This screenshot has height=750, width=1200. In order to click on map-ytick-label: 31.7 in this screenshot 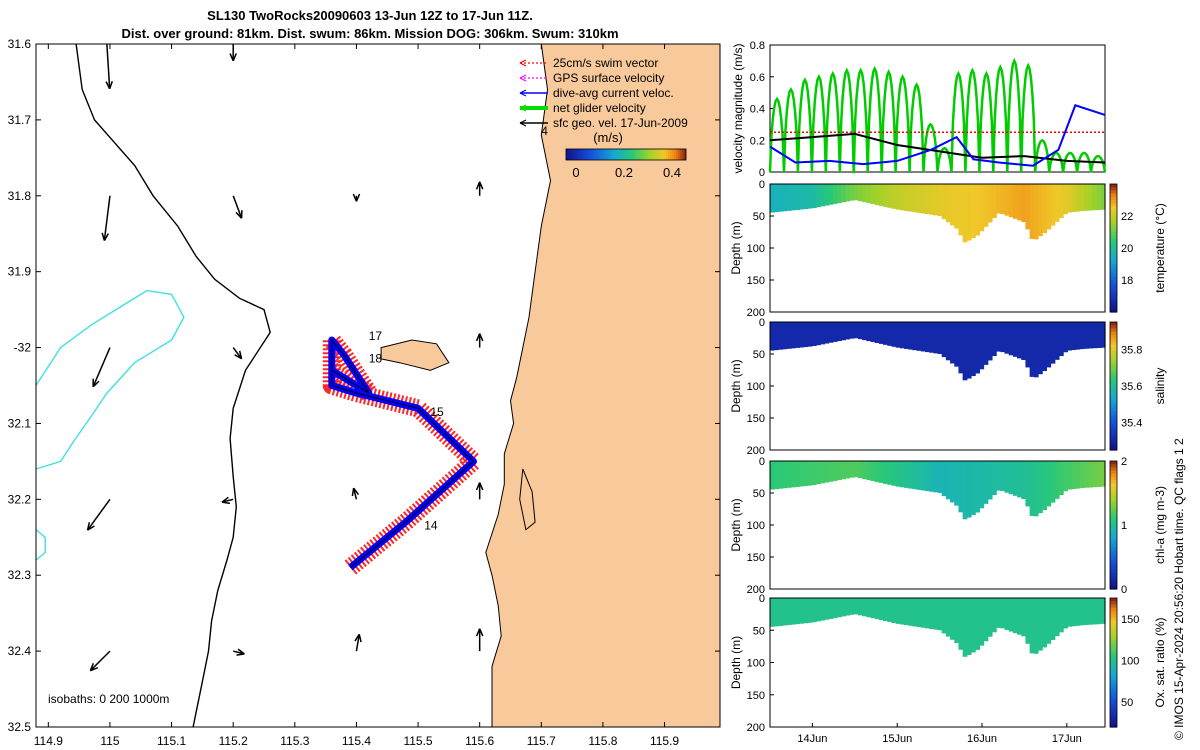, I will do `click(20, 120)`.